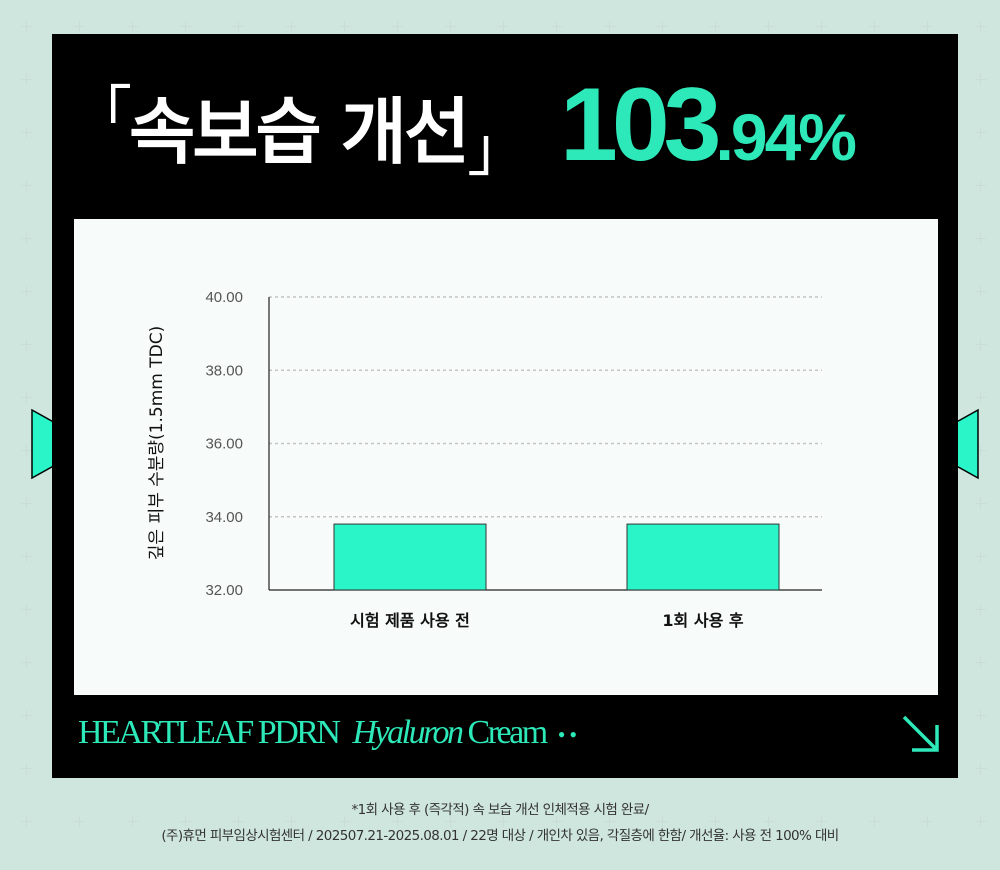 This screenshot has height=870, width=1000. Describe the element at coordinates (408, 732) in the screenshot. I see `brand-italic: Hyaluron` at that location.